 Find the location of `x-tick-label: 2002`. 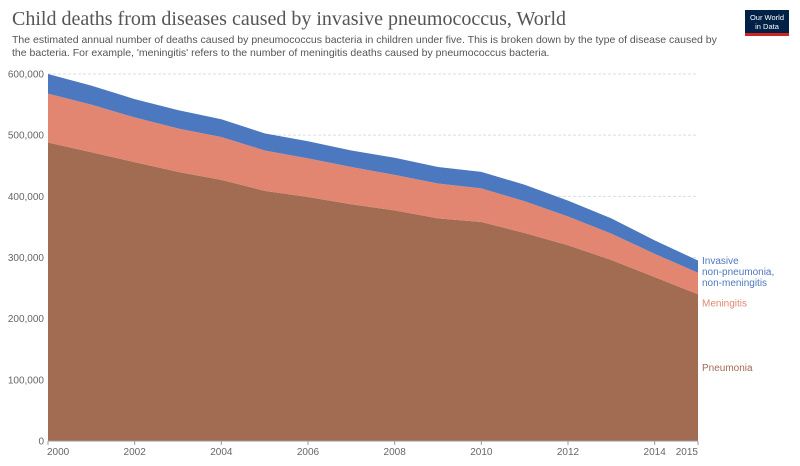

x-tick-label: 2002 is located at coordinates (135, 452).